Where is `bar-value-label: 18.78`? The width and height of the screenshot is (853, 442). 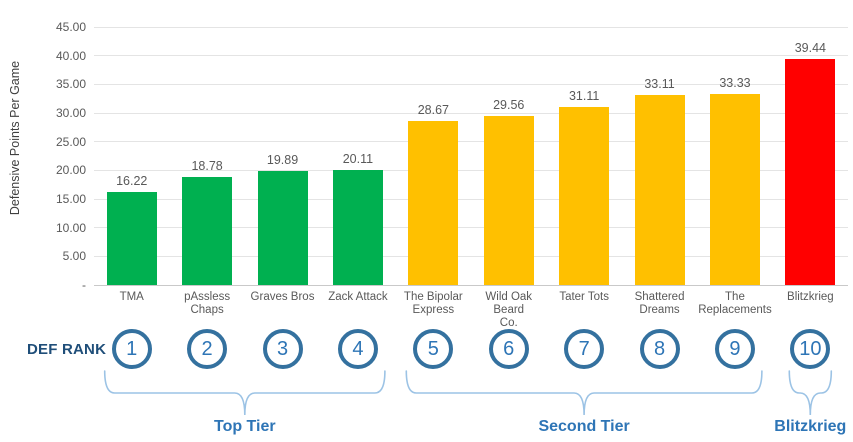
bar-value-label: 18.78 is located at coordinates (207, 166).